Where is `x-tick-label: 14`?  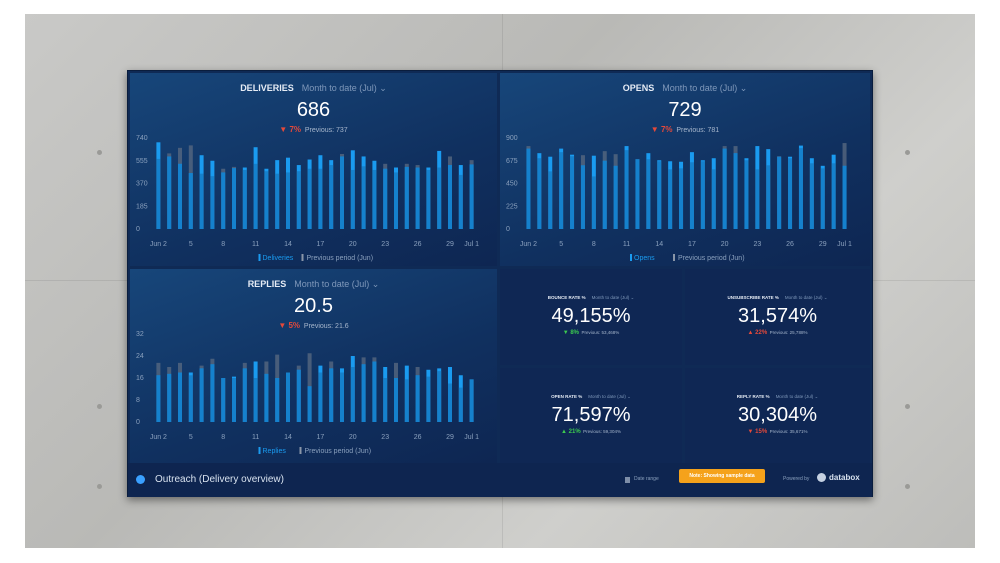
x-tick-label: 14 is located at coordinates (659, 244).